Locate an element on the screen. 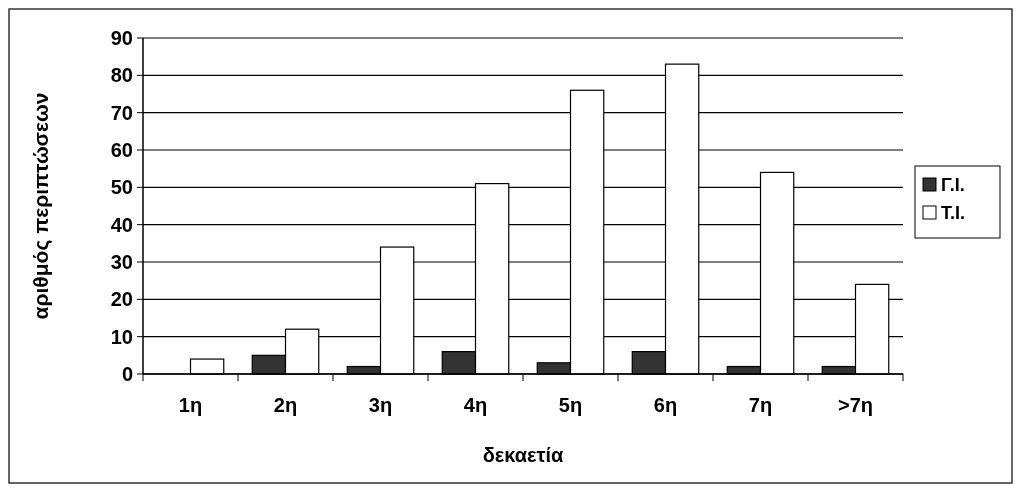  x-tick-label: 2η is located at coordinates (285, 405).